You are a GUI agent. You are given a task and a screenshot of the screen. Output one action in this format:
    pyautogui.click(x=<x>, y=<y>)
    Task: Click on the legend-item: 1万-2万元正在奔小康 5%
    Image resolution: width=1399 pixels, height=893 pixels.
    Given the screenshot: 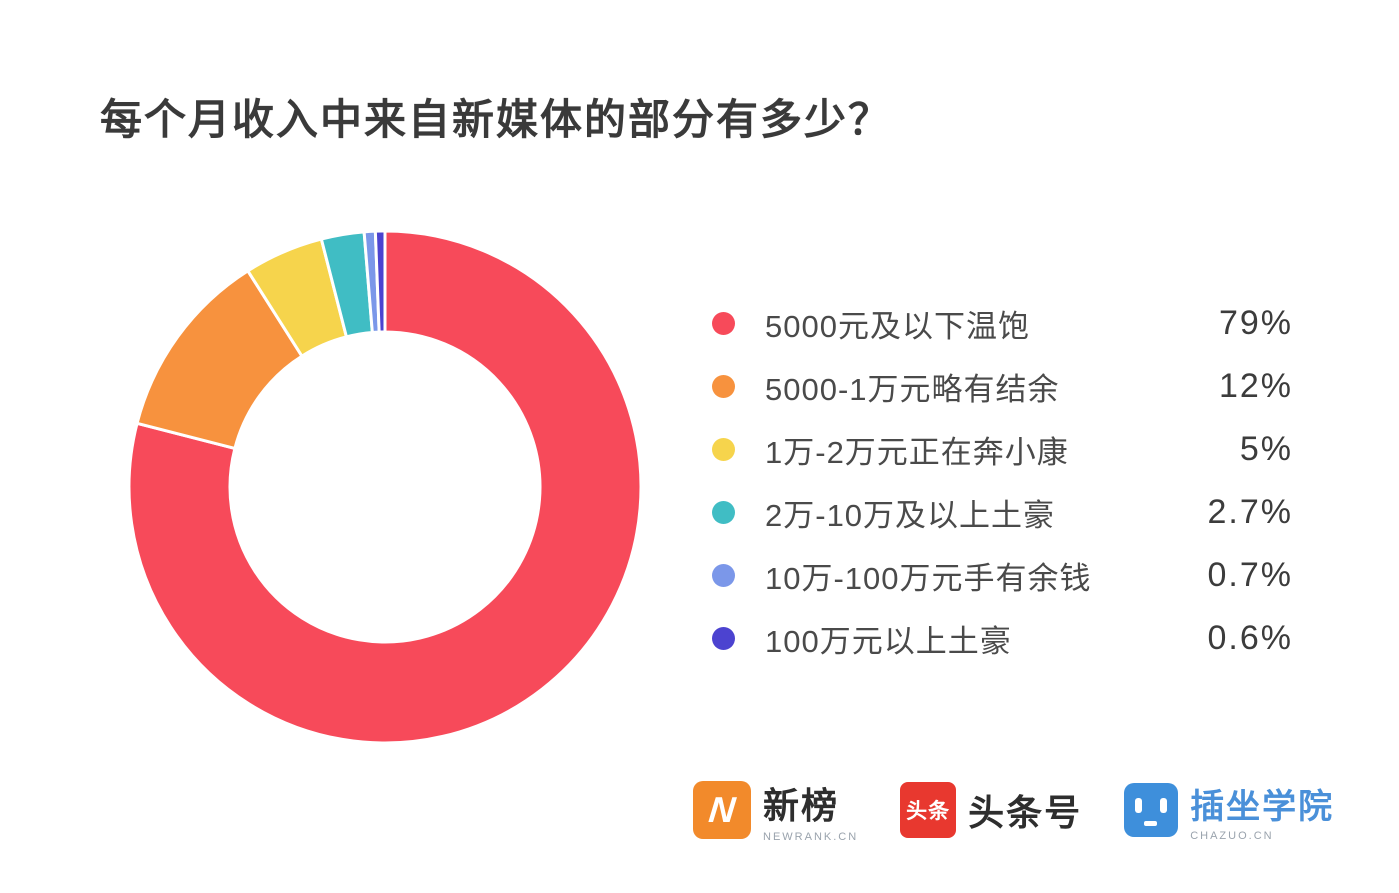 What is the action you would take?
    pyautogui.click(x=1001, y=449)
    